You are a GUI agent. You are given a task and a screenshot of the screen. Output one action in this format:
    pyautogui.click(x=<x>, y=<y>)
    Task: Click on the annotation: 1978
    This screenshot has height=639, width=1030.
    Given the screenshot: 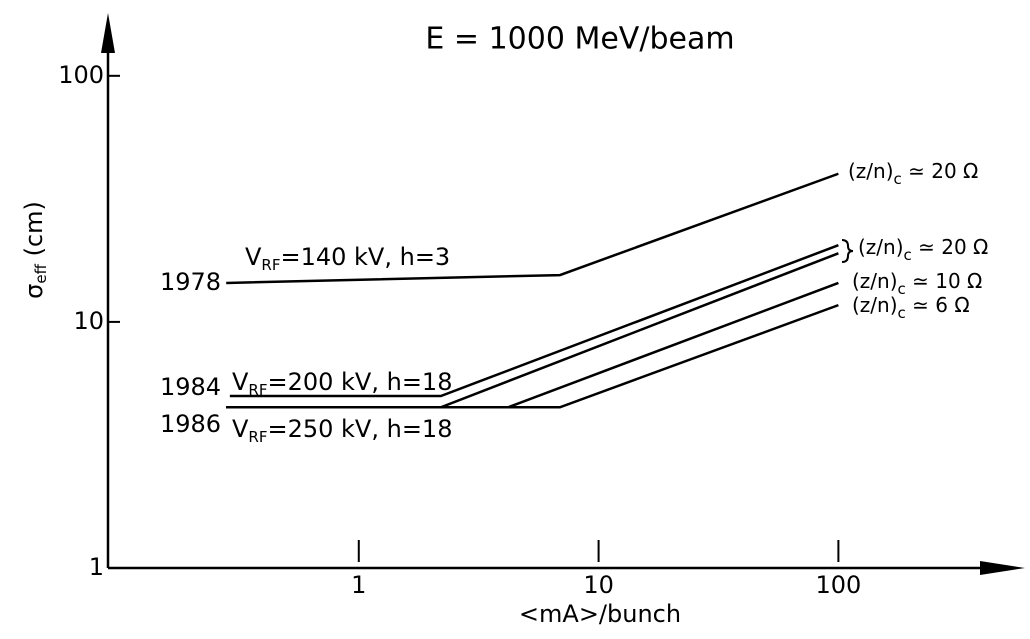 What is the action you would take?
    pyautogui.click(x=190, y=282)
    